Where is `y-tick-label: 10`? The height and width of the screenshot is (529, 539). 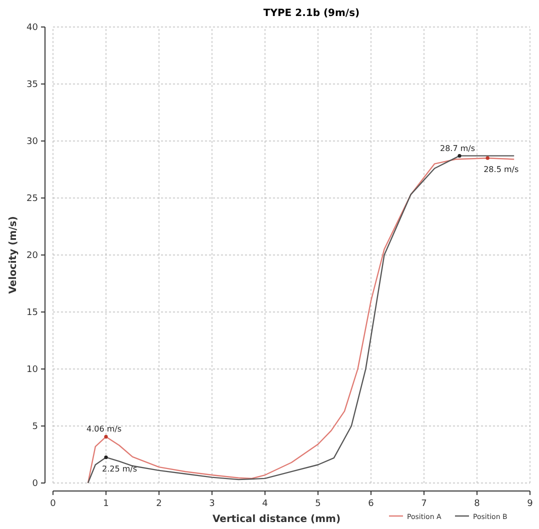
y-tick-label: 10 is located at coordinates (32, 370).